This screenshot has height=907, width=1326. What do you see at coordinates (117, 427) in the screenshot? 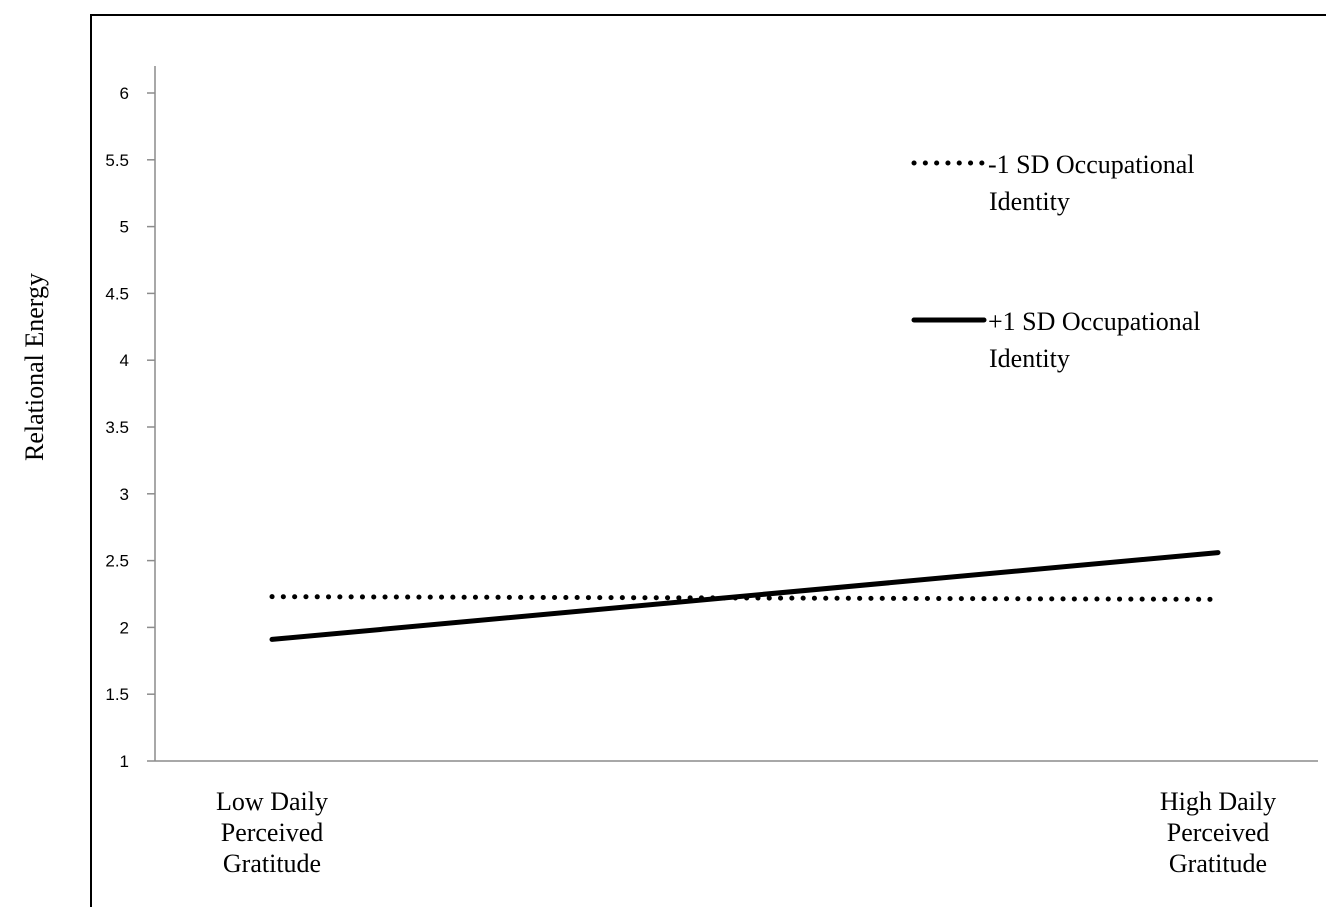
I see `y-tick-label: 3.5` at bounding box center [117, 427].